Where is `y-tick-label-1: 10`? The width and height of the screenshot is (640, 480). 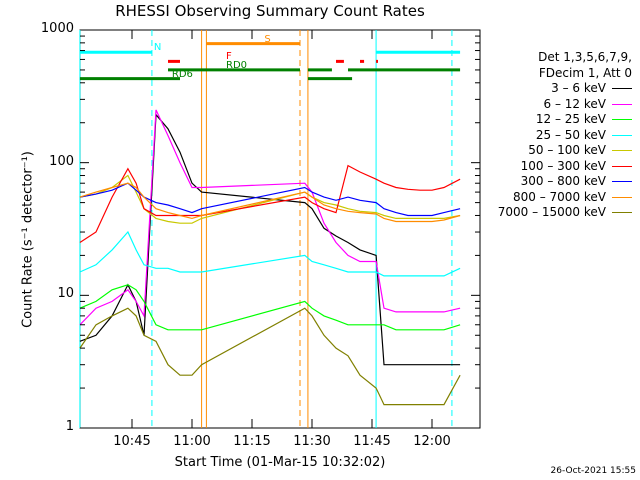
y-tick-label-1: 10 is located at coordinates (65, 294).